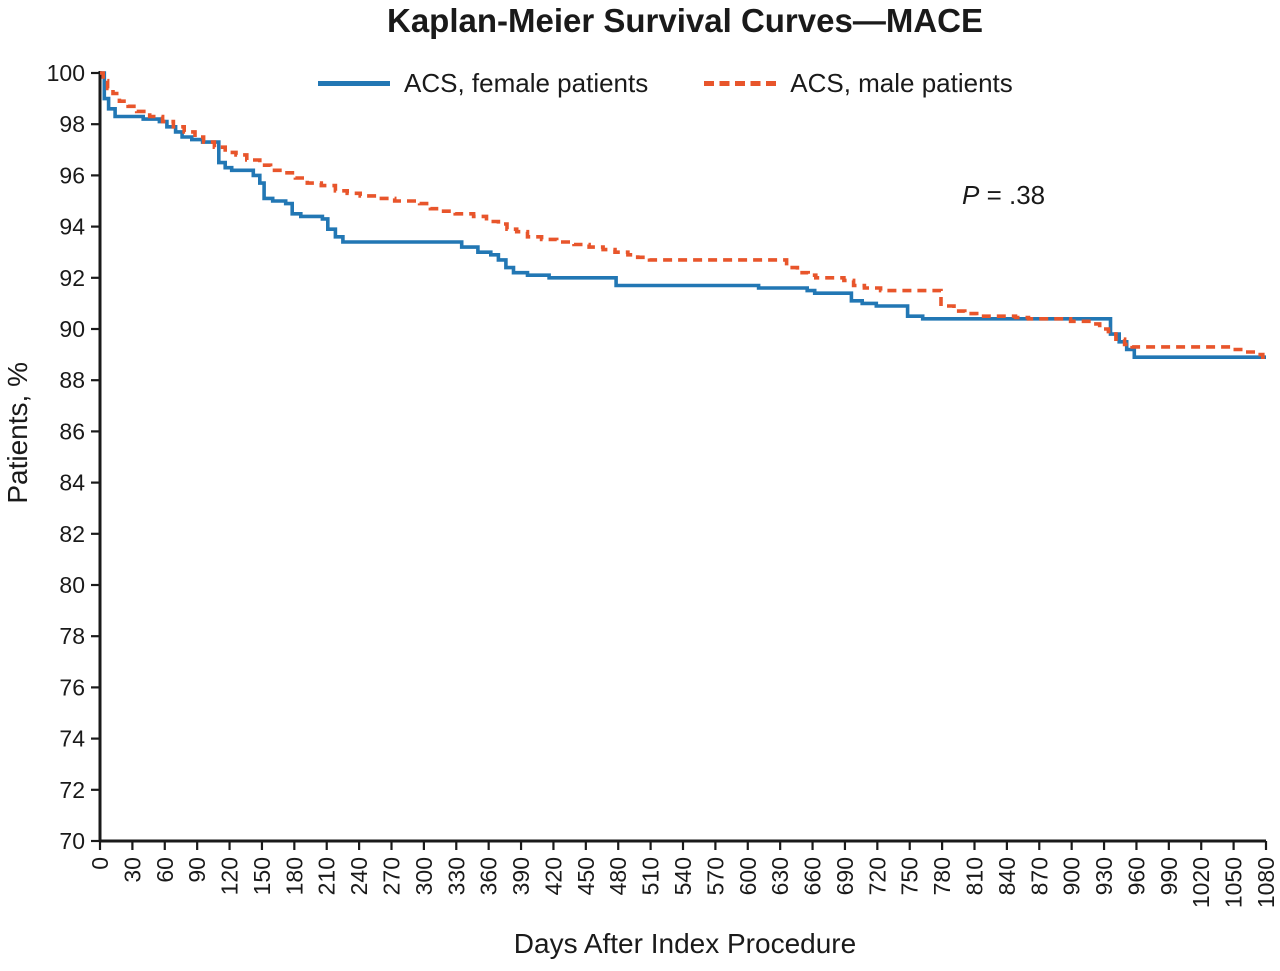 The height and width of the screenshot is (971, 1280). Describe the element at coordinates (618, 876) in the screenshot. I see `x-tick-label: 480` at that location.